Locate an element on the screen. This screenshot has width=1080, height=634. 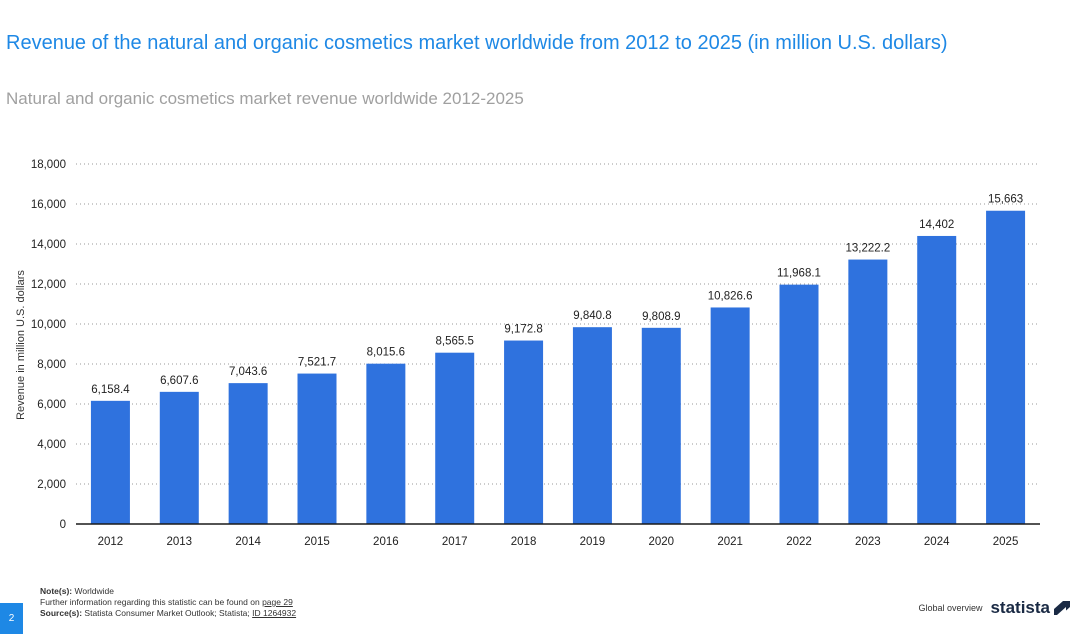
x-tick-label: 2019 is located at coordinates (593, 542).